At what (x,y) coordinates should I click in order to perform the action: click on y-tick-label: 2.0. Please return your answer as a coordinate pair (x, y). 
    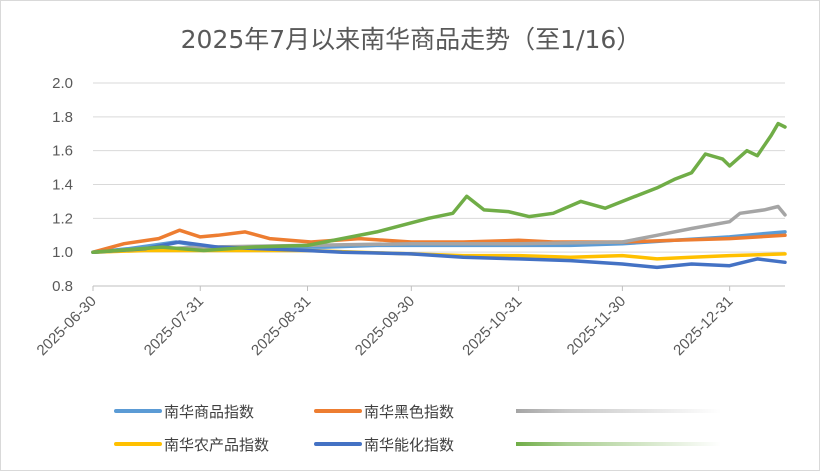
    Looking at the image, I should click on (62, 83).